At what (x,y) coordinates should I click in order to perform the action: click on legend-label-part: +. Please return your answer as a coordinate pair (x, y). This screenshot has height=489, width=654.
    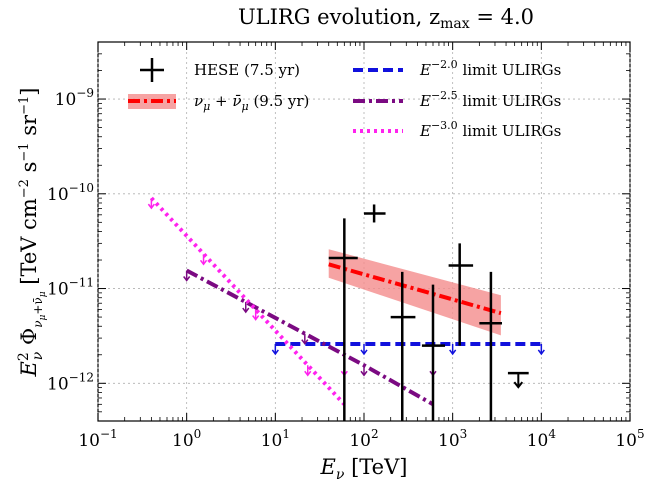
    Looking at the image, I should click on (221, 101).